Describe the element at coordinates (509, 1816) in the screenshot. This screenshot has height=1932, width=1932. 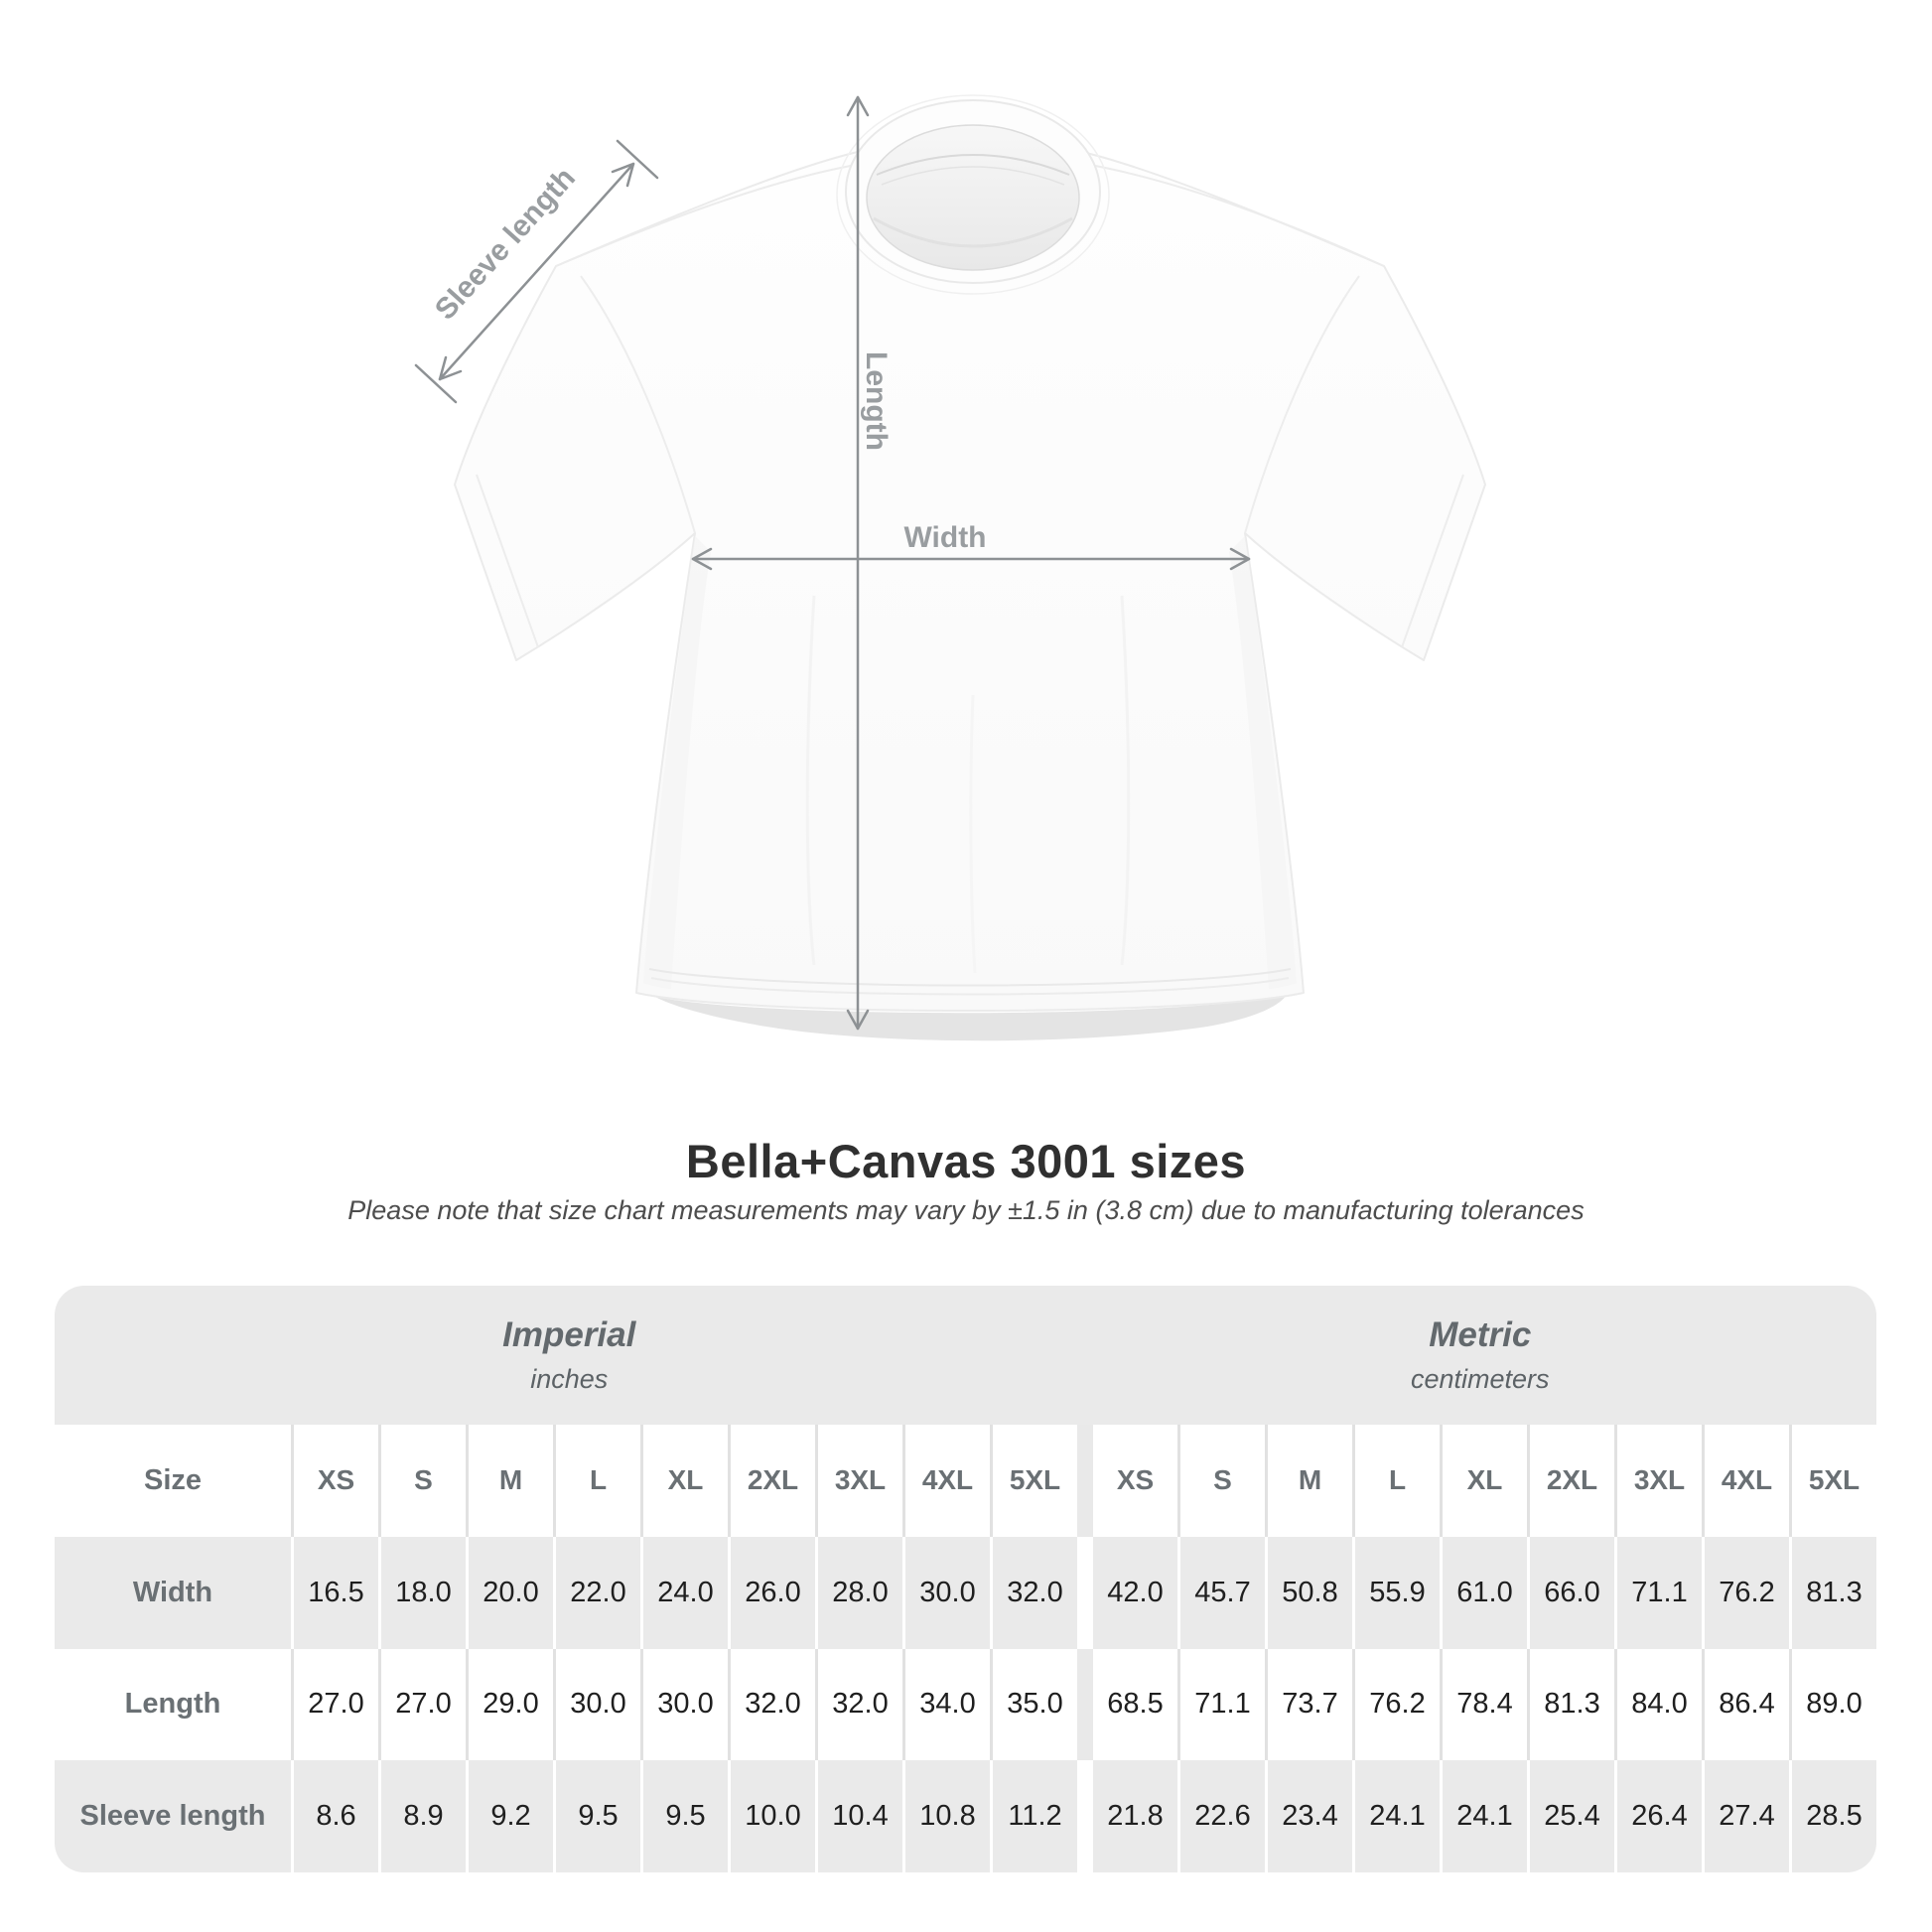
I see `value-cell: 9.2` at that location.